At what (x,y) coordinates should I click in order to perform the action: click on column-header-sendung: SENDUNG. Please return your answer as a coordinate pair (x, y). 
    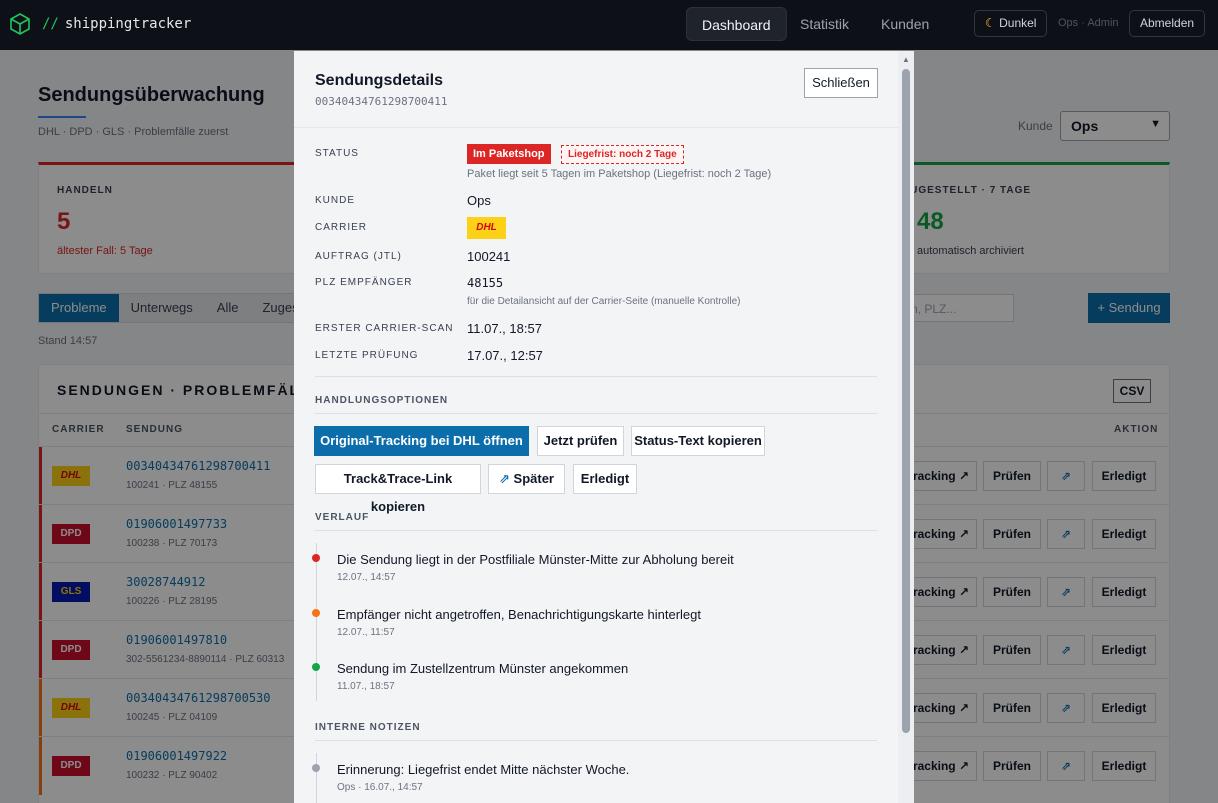
    Looking at the image, I should click on (155, 429).